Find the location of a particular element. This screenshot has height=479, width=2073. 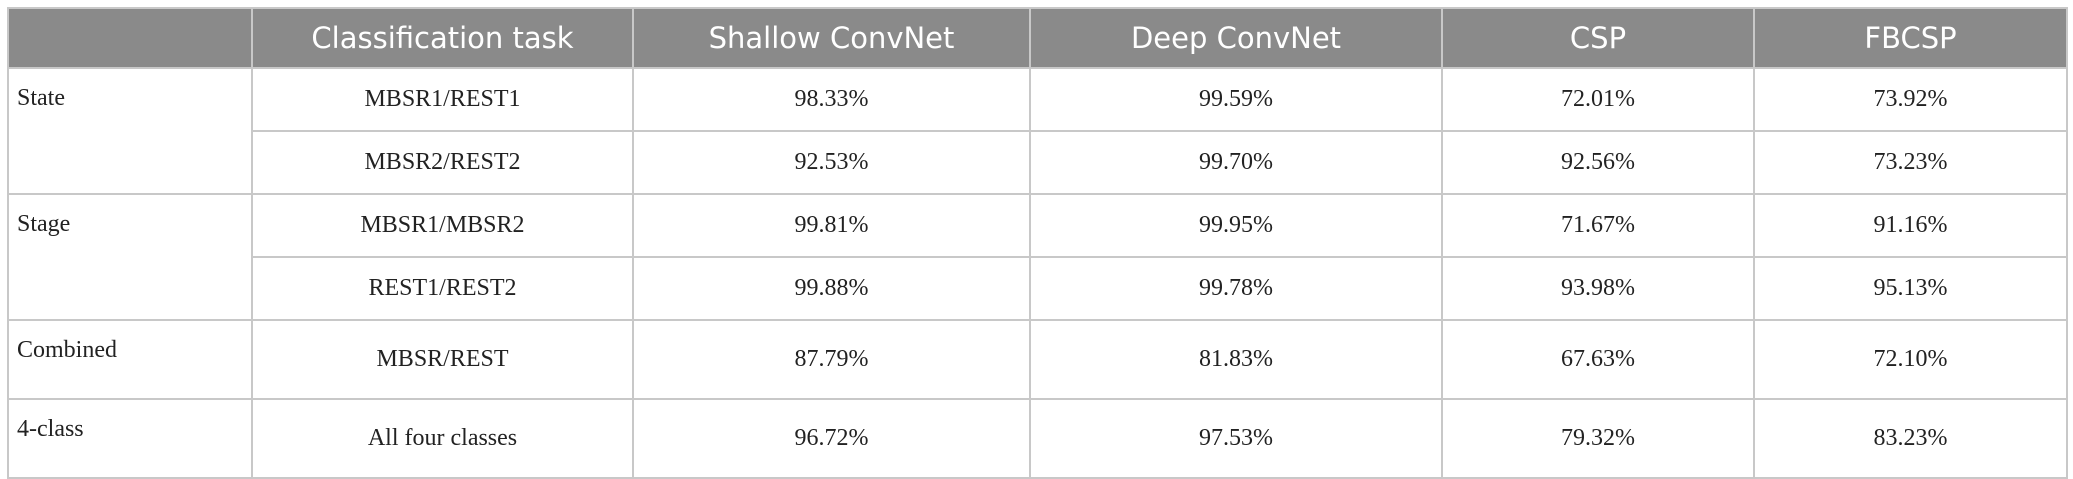

value-cell: 72.10% is located at coordinates (1910, 359).